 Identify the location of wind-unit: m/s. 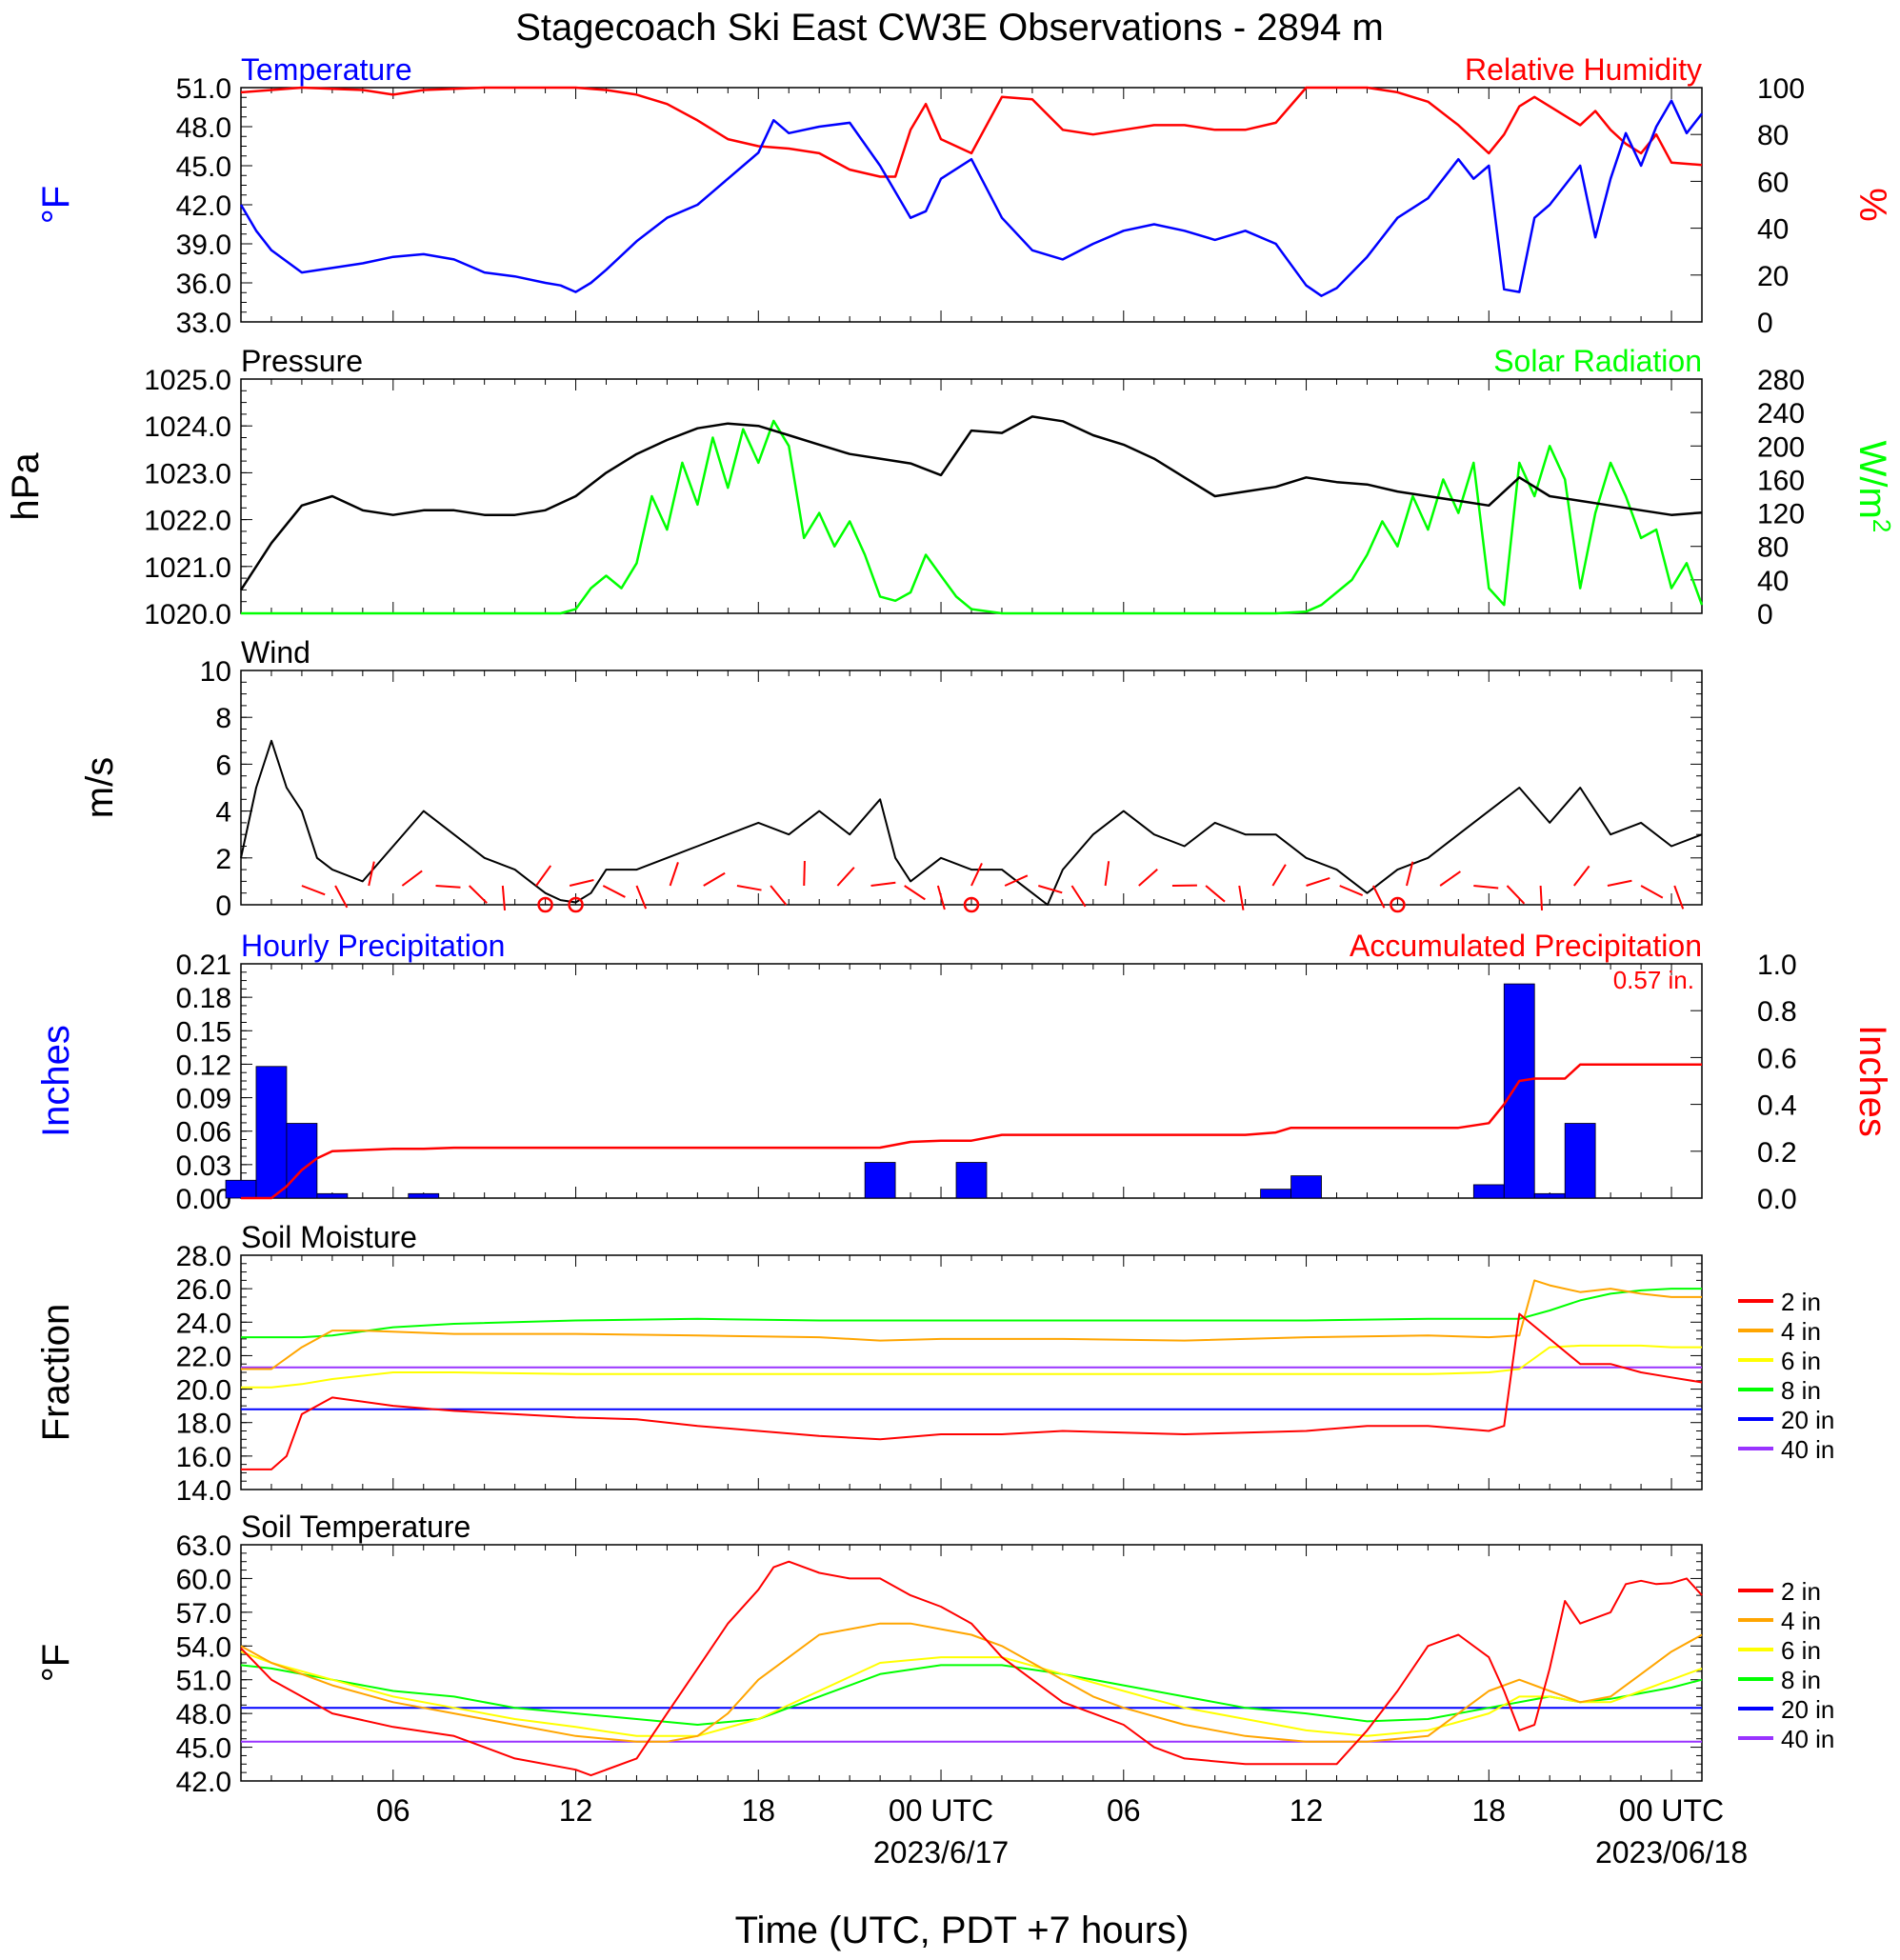
(100, 787).